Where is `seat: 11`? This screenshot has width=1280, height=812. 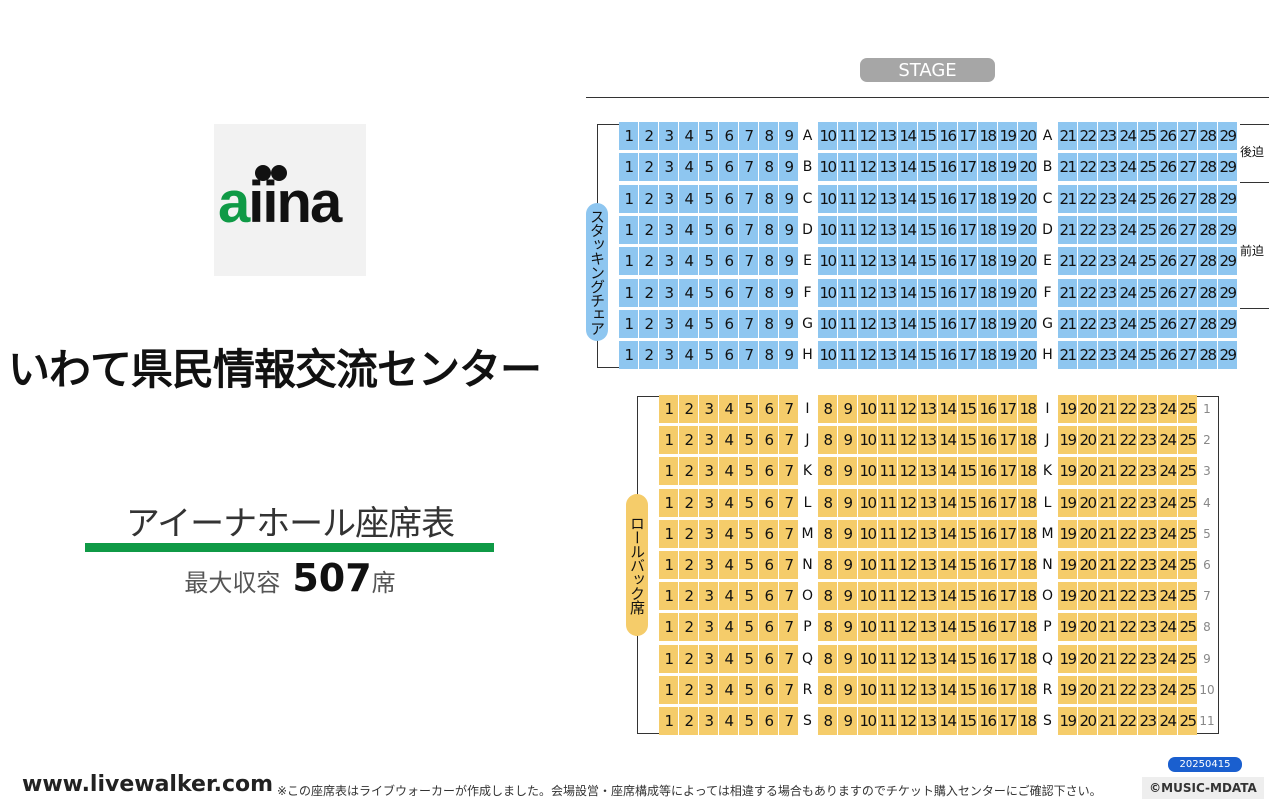
seat: 11 is located at coordinates (847, 230).